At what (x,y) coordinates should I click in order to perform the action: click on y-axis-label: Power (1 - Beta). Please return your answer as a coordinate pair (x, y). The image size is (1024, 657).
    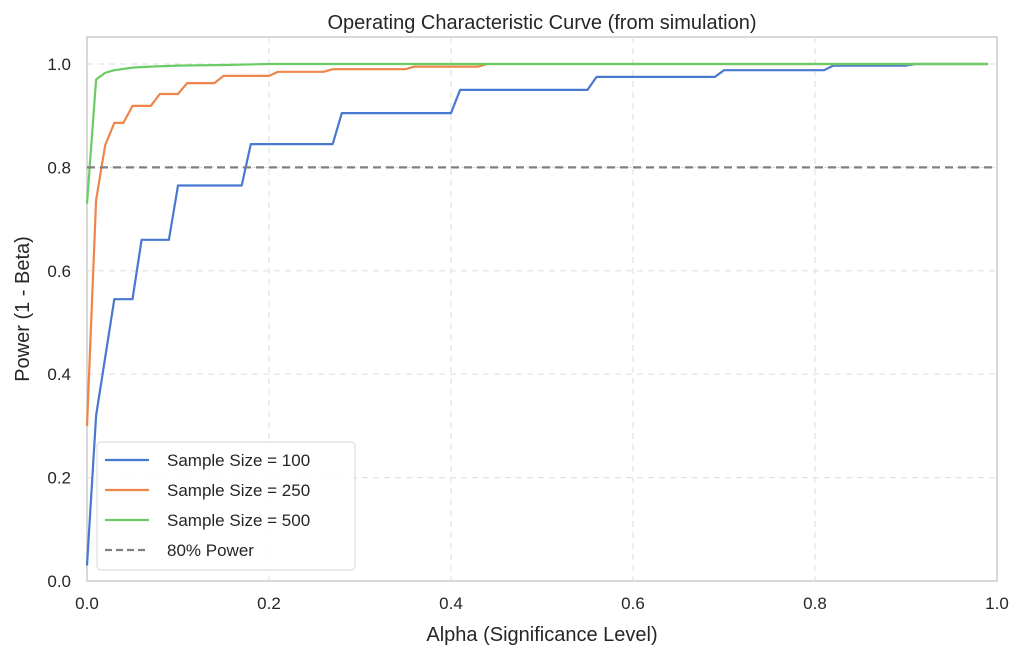
    Looking at the image, I should click on (23, 309).